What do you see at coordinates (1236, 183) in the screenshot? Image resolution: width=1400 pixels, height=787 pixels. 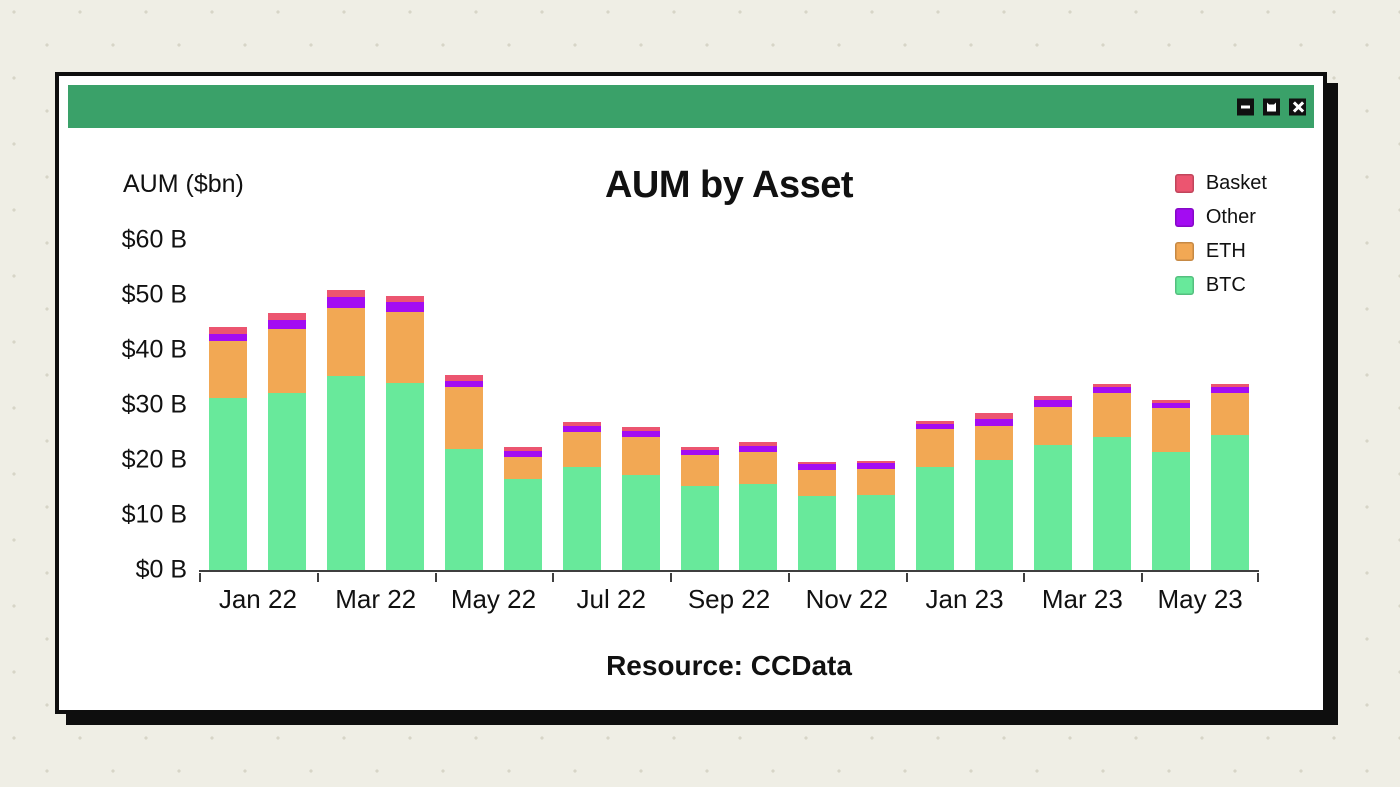 I see `legend-label: Basket` at bounding box center [1236, 183].